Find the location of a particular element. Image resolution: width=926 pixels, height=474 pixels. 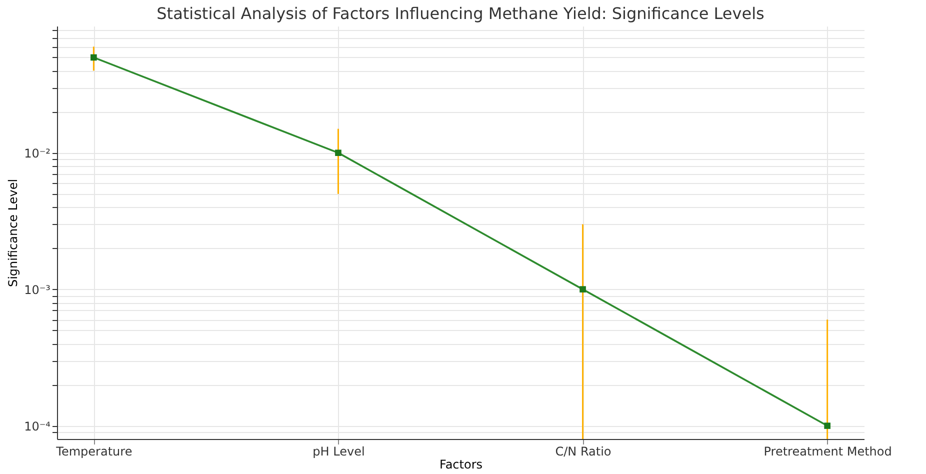

y-tick-label: 10⁻⁴ is located at coordinates (37, 426).